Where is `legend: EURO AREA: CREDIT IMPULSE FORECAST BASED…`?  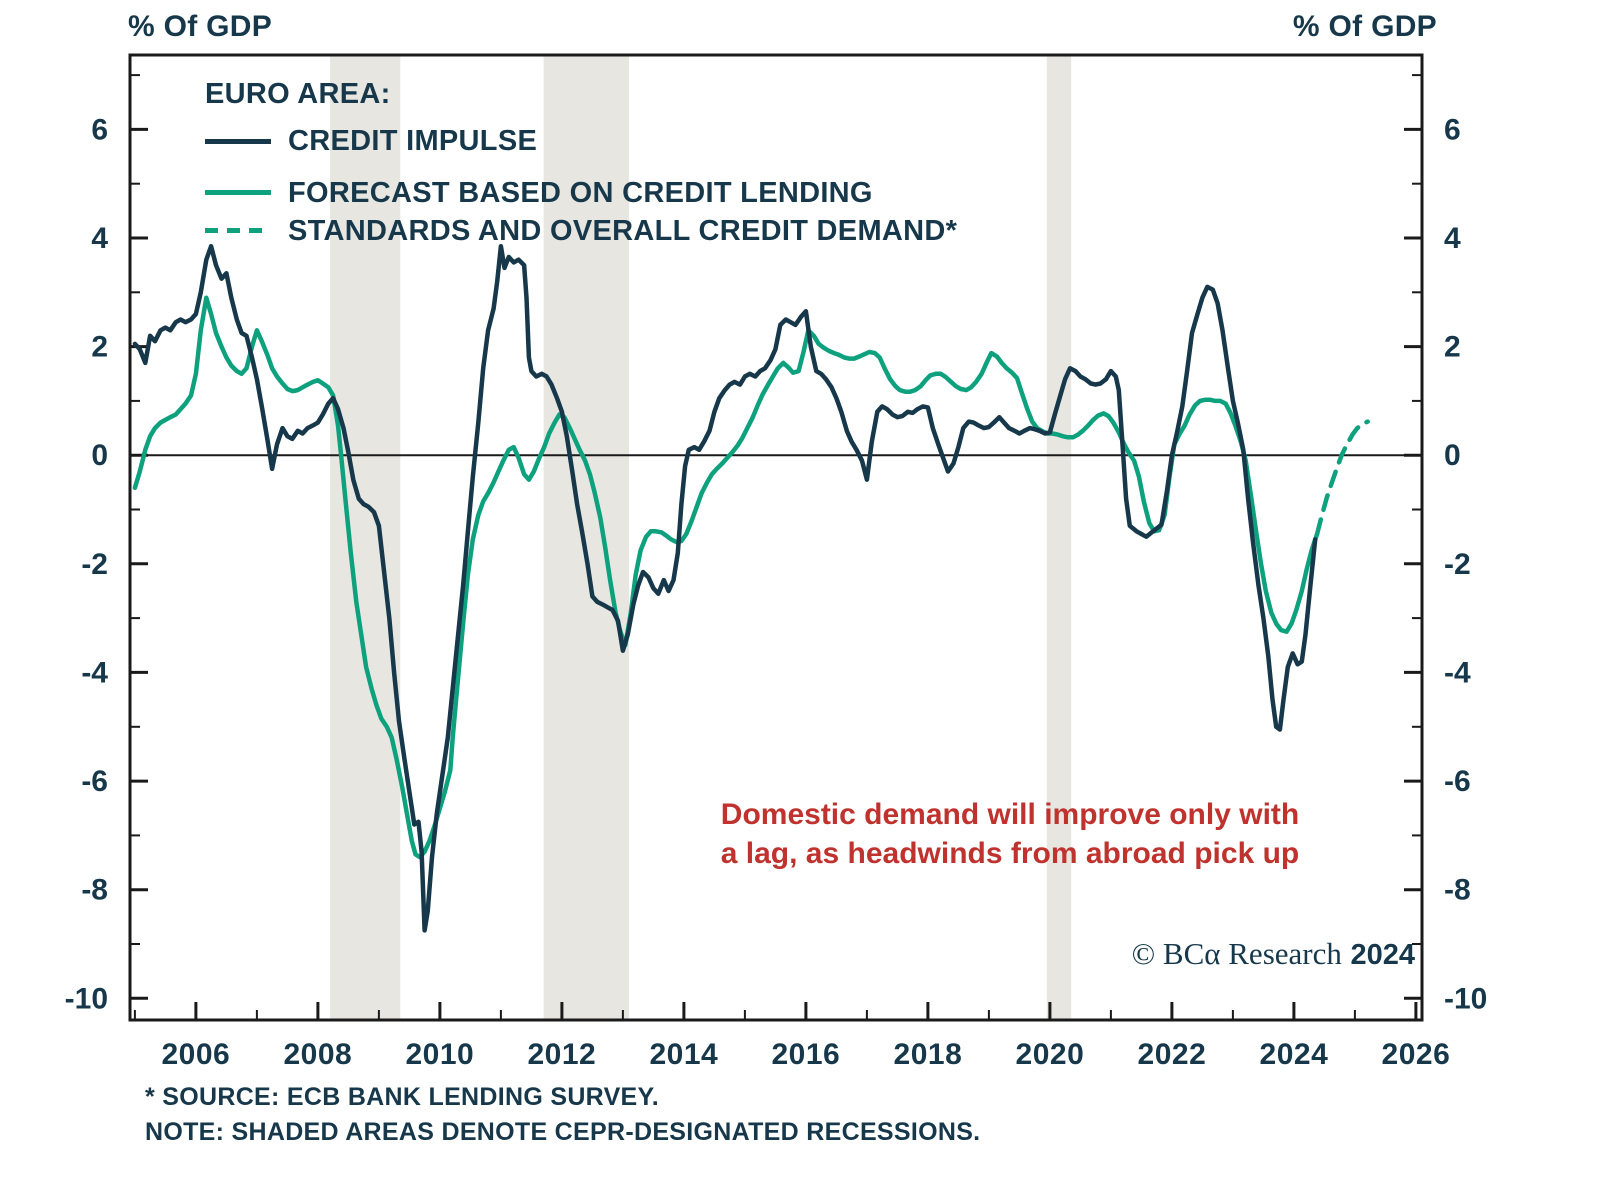 legend: EURO AREA: CREDIT IMPULSE FORECAST BASED… is located at coordinates (581, 169).